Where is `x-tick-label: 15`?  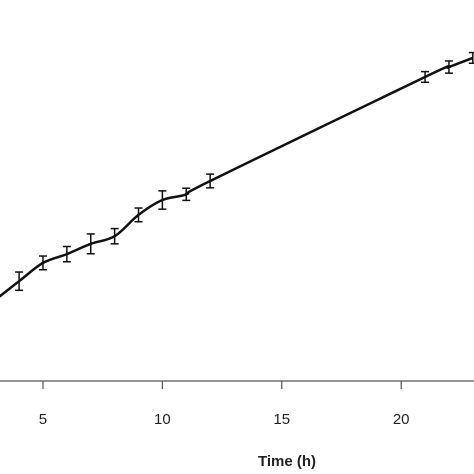 x-tick-label: 15 is located at coordinates (281, 419).